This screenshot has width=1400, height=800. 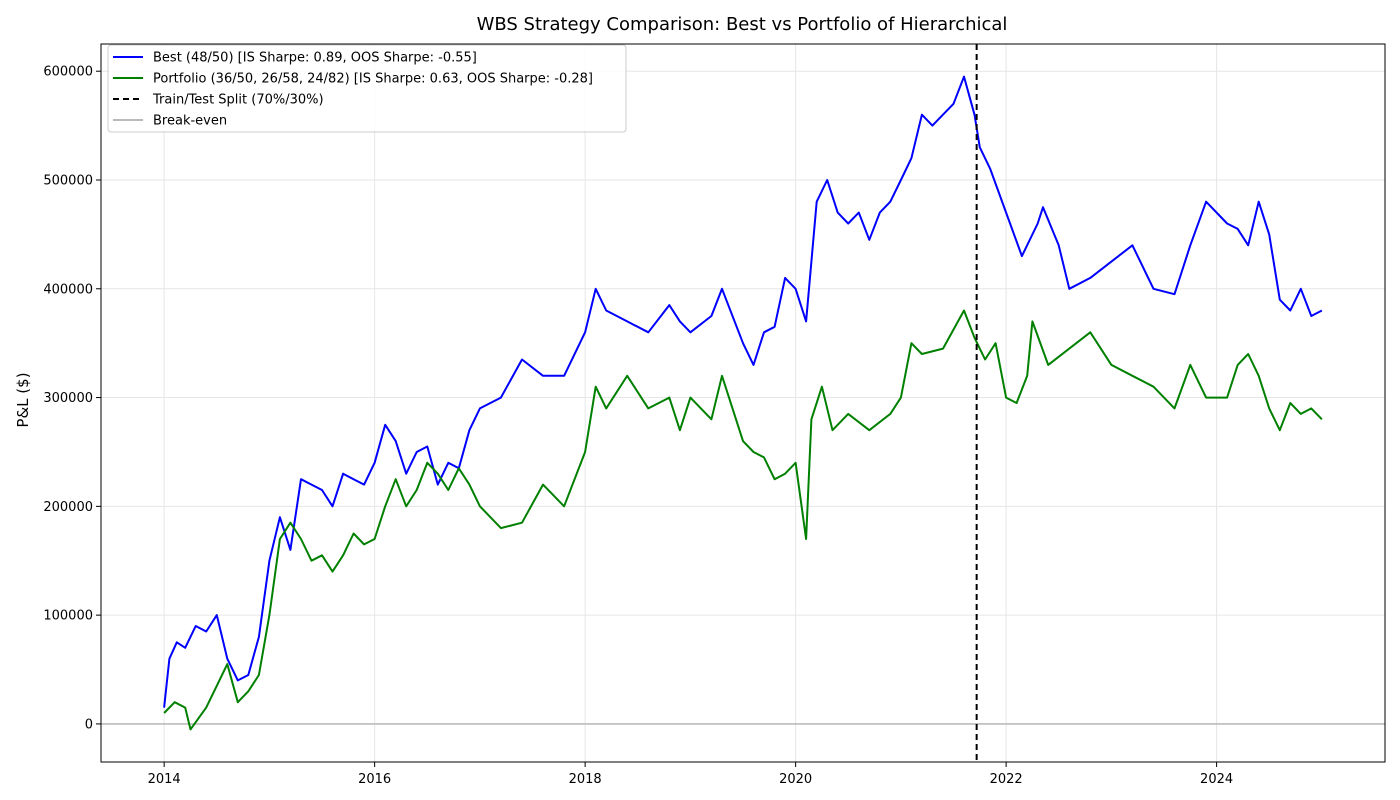 What do you see at coordinates (68, 507) in the screenshot?
I see `y-tick-label: 200000` at bounding box center [68, 507].